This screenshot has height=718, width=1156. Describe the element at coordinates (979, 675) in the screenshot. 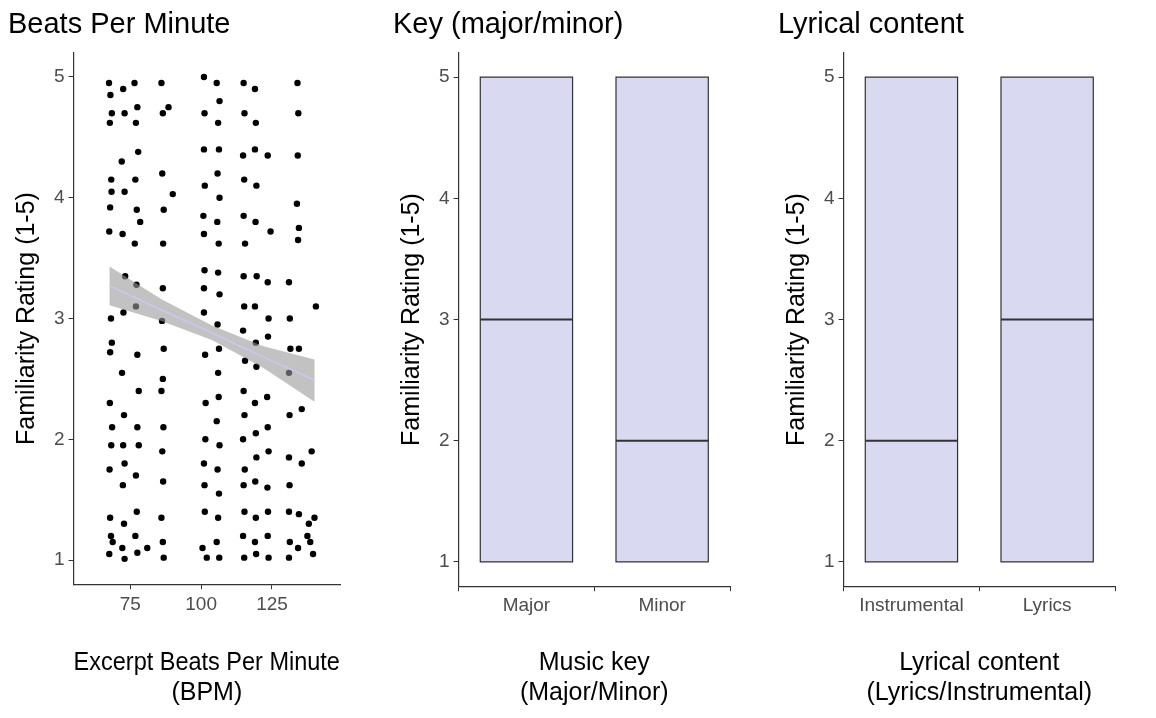

I see `x-axis-title: Lyrical content (Lyrics/Instrumental)` at that location.